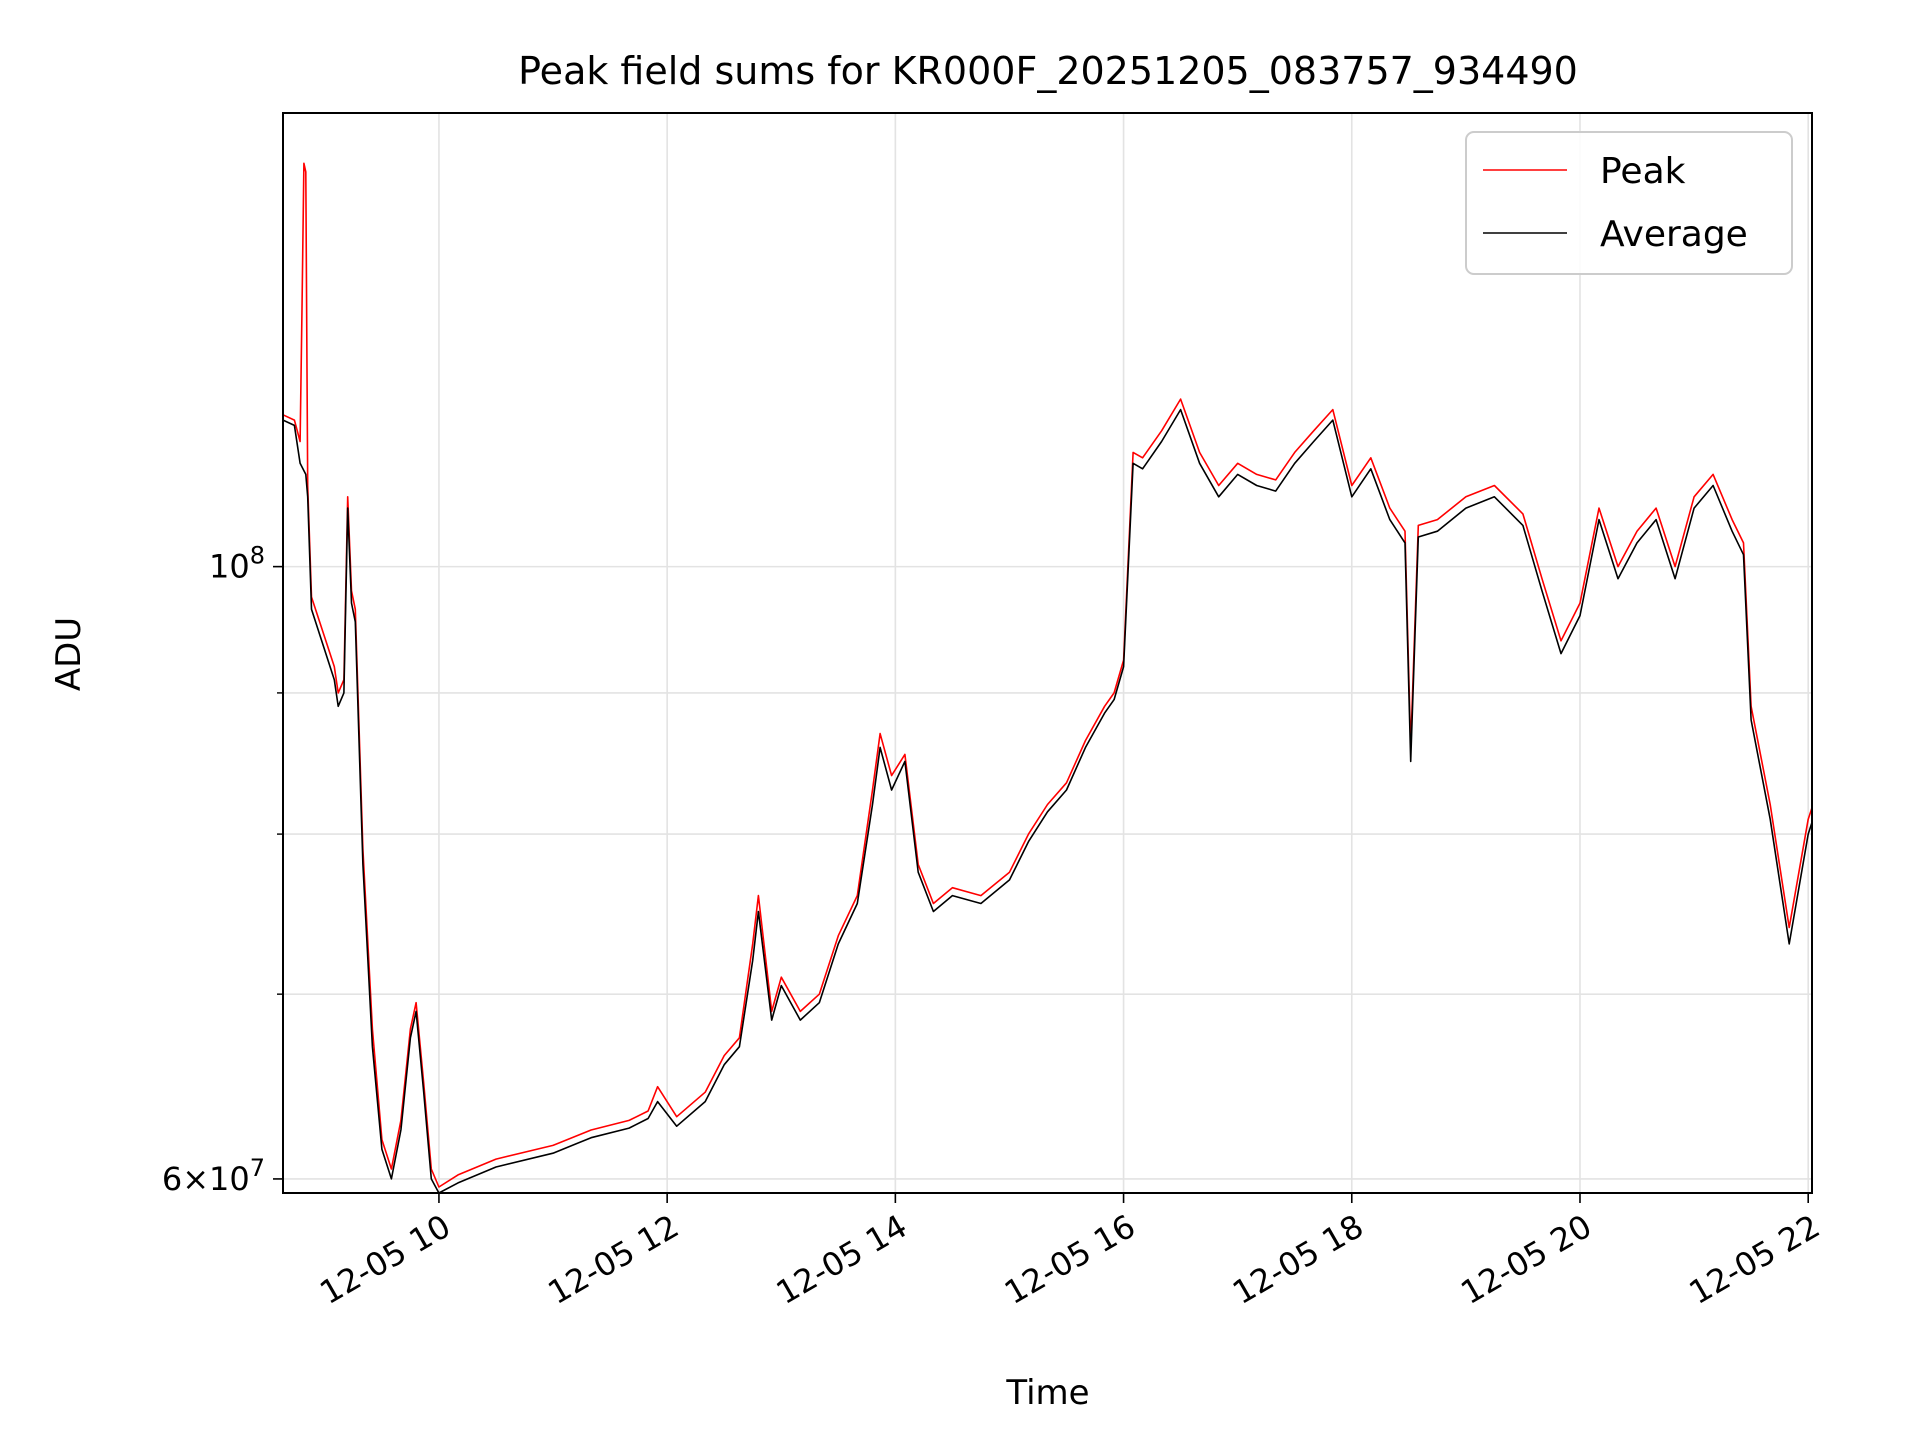 The image size is (1920, 1440). I want to click on x-tick-label: 12-05 18, so click(1298, 1259).